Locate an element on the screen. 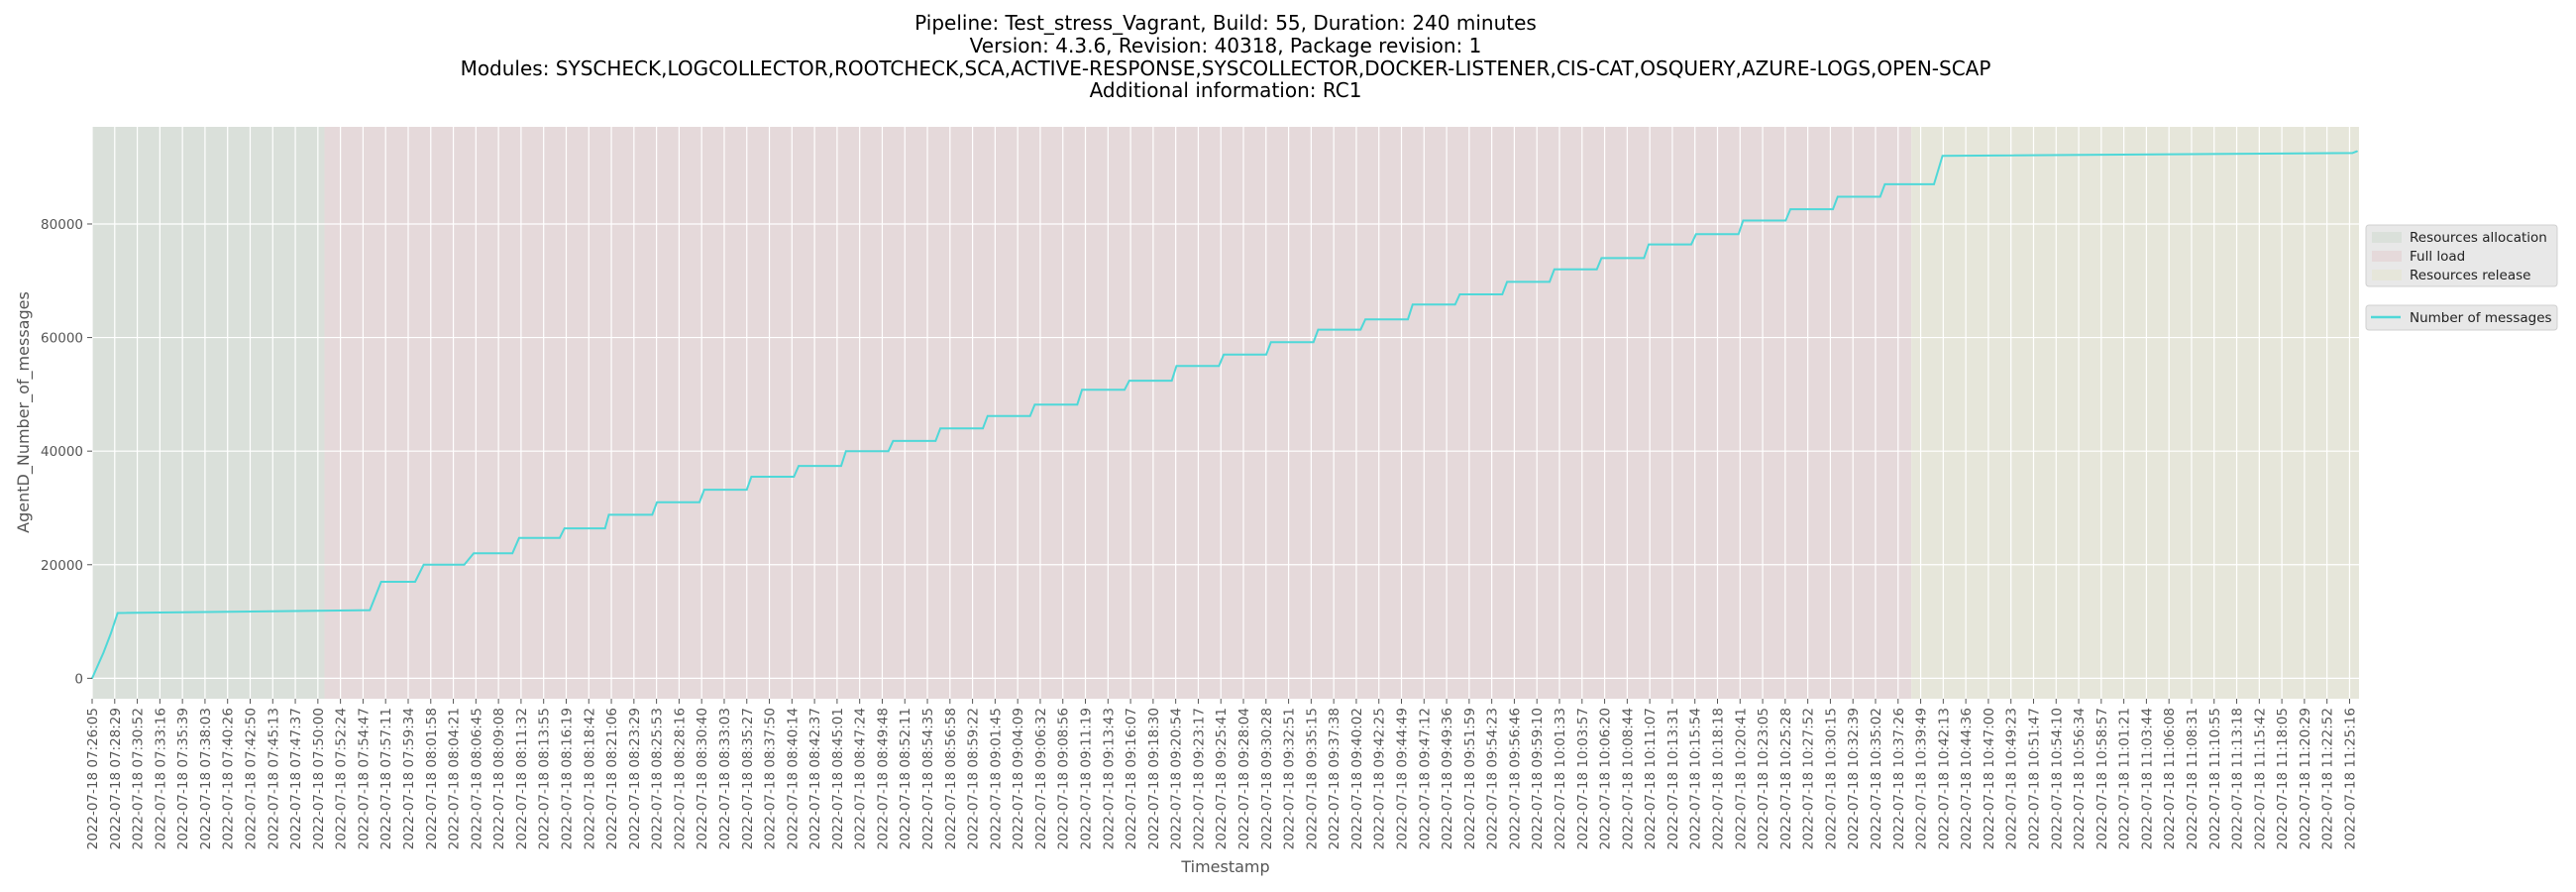 The image size is (2576, 892). x-tick-label: 2022-07-18 08:54:35 is located at coordinates (928, 779).